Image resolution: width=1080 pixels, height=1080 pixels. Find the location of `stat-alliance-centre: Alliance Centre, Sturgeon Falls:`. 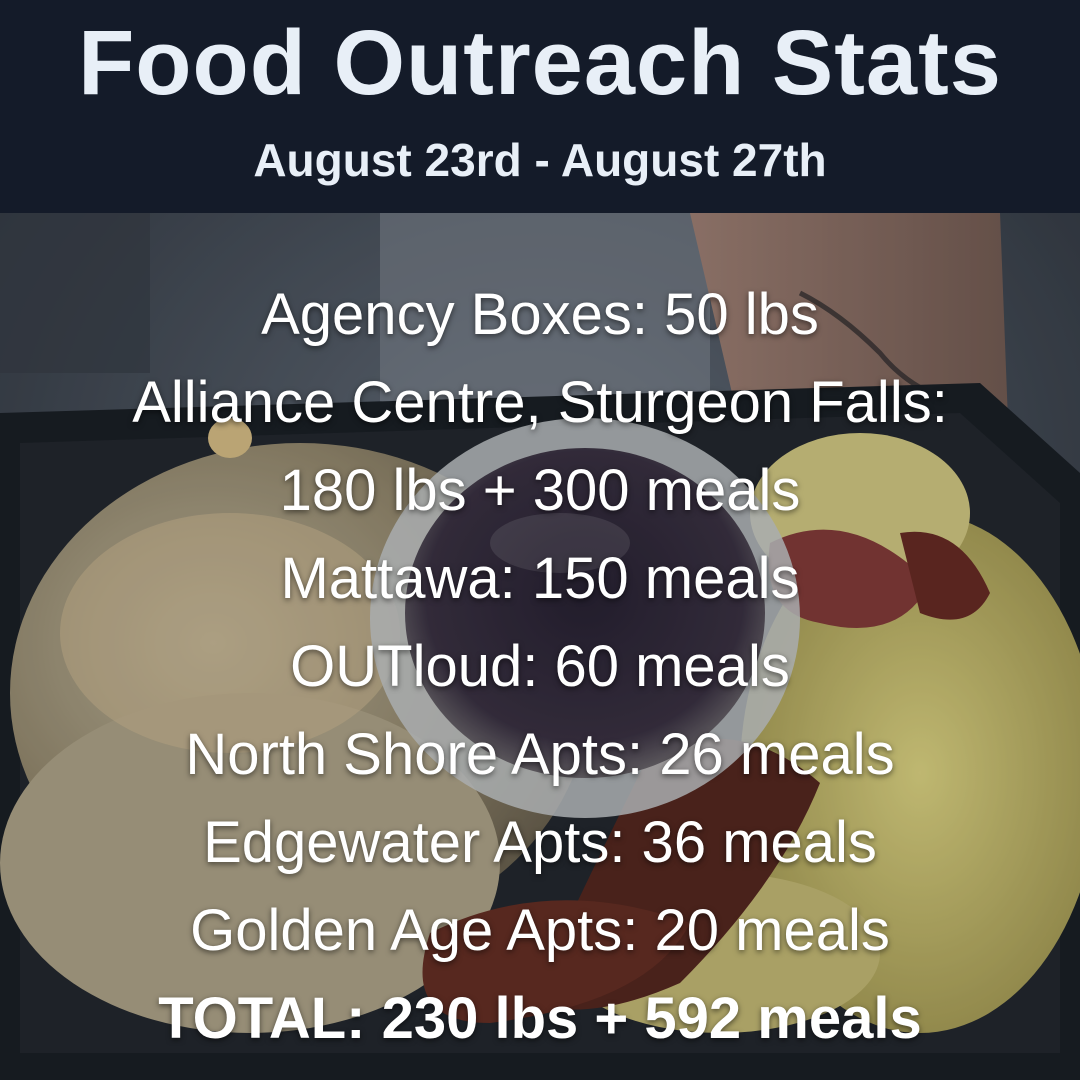

stat-alliance-centre: Alliance Centre, Sturgeon Falls: is located at coordinates (540, 402).